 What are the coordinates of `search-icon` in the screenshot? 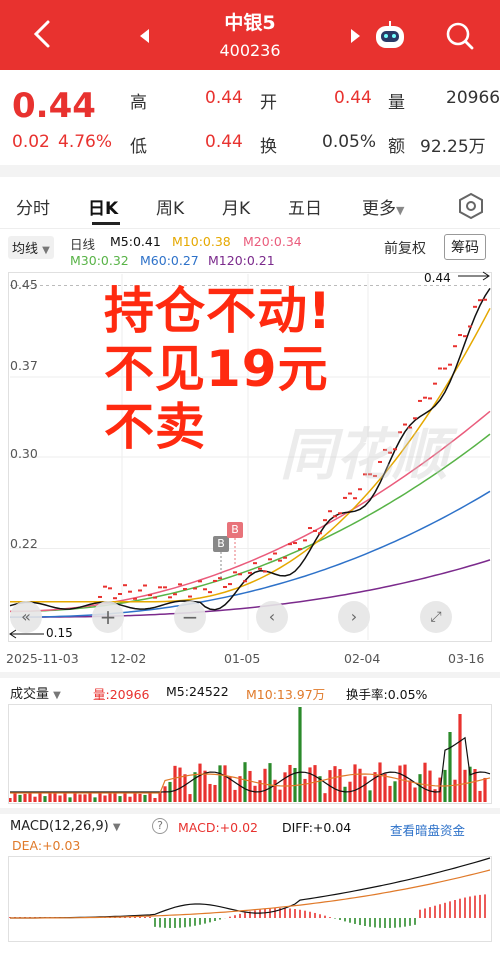 It's located at (460, 36).